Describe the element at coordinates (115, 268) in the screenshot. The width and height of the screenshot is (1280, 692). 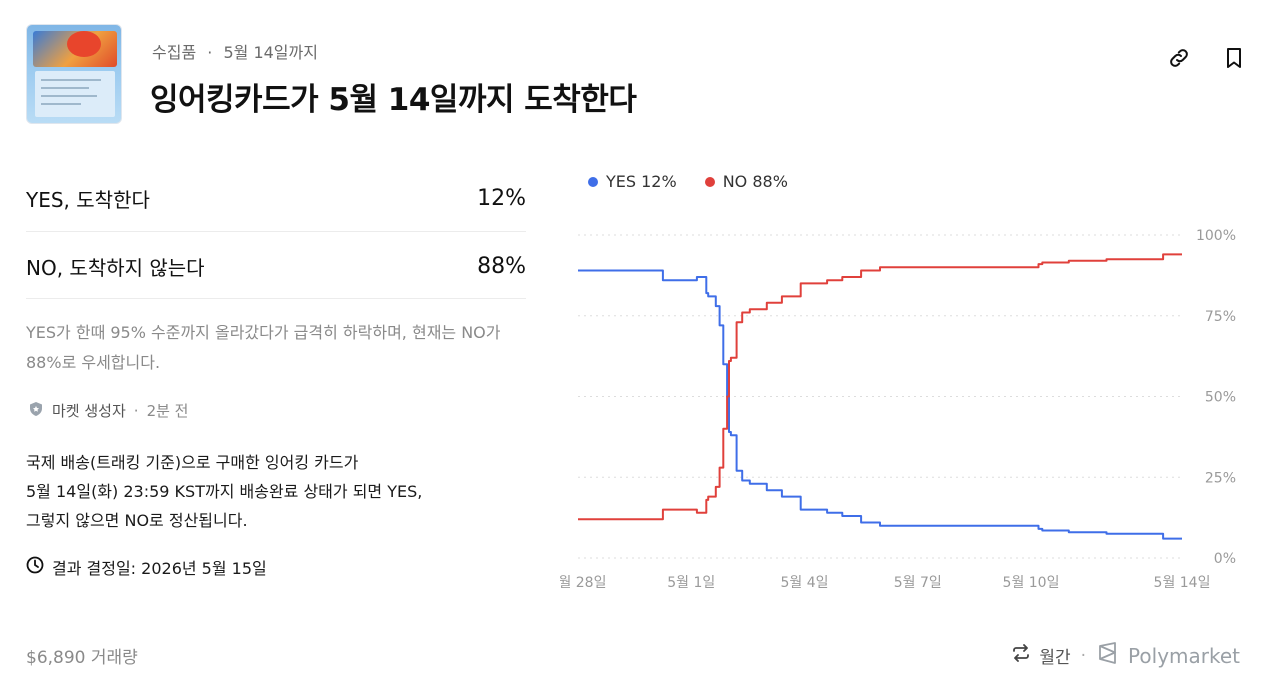
I see `outcome-no-label: NO, 도착하지 않는다` at that location.